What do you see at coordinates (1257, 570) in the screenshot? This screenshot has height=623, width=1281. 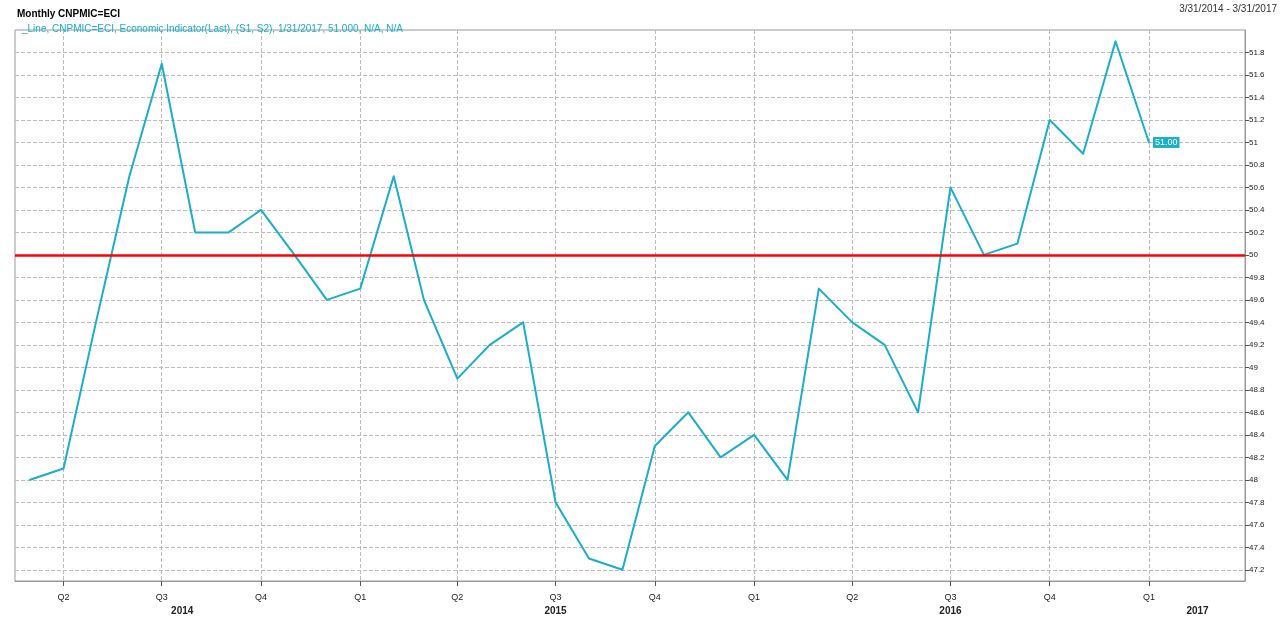 I see `y-tick-label: 47.2` at bounding box center [1257, 570].